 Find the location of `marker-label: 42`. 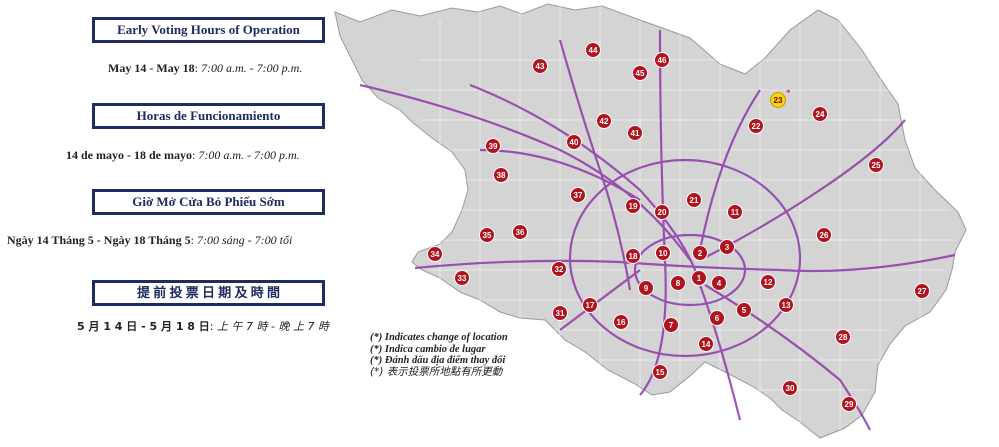

marker-label: 42 is located at coordinates (604, 121).